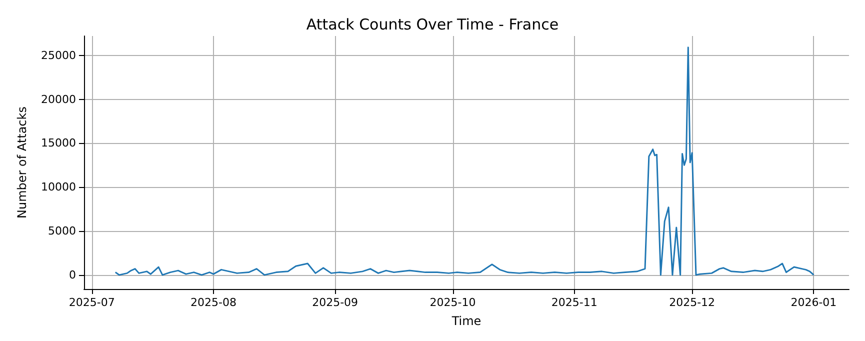  What do you see at coordinates (432, 25) in the screenshot?
I see `chart-title: Attack Counts Over Time - France` at bounding box center [432, 25].